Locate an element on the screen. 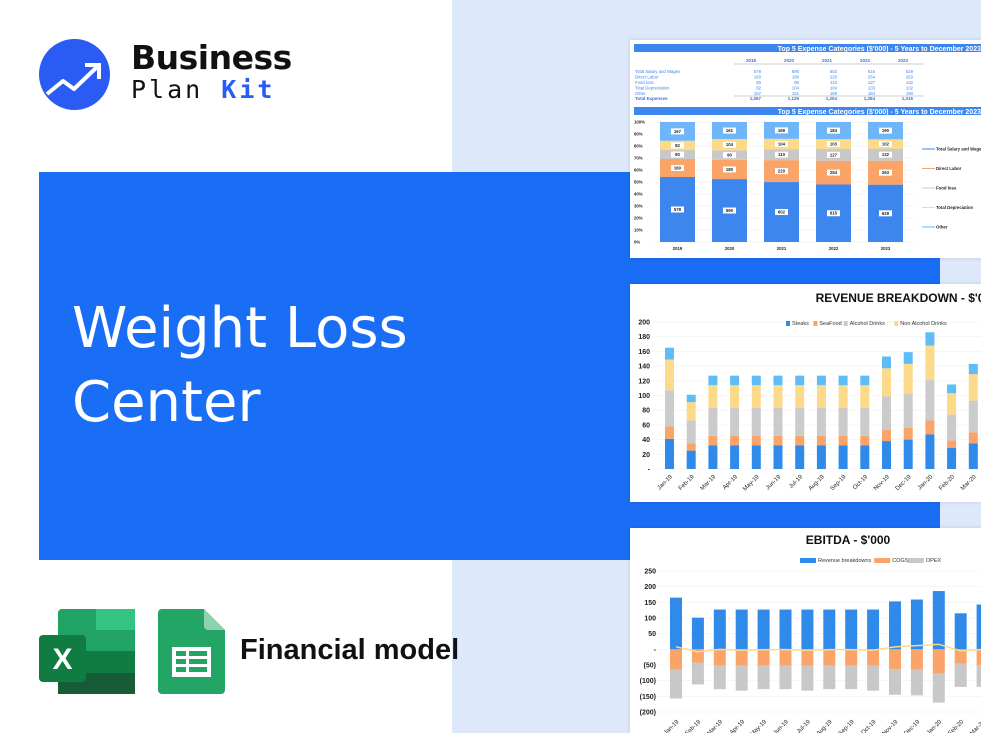  table-cell: 590 is located at coordinates (796, 71).